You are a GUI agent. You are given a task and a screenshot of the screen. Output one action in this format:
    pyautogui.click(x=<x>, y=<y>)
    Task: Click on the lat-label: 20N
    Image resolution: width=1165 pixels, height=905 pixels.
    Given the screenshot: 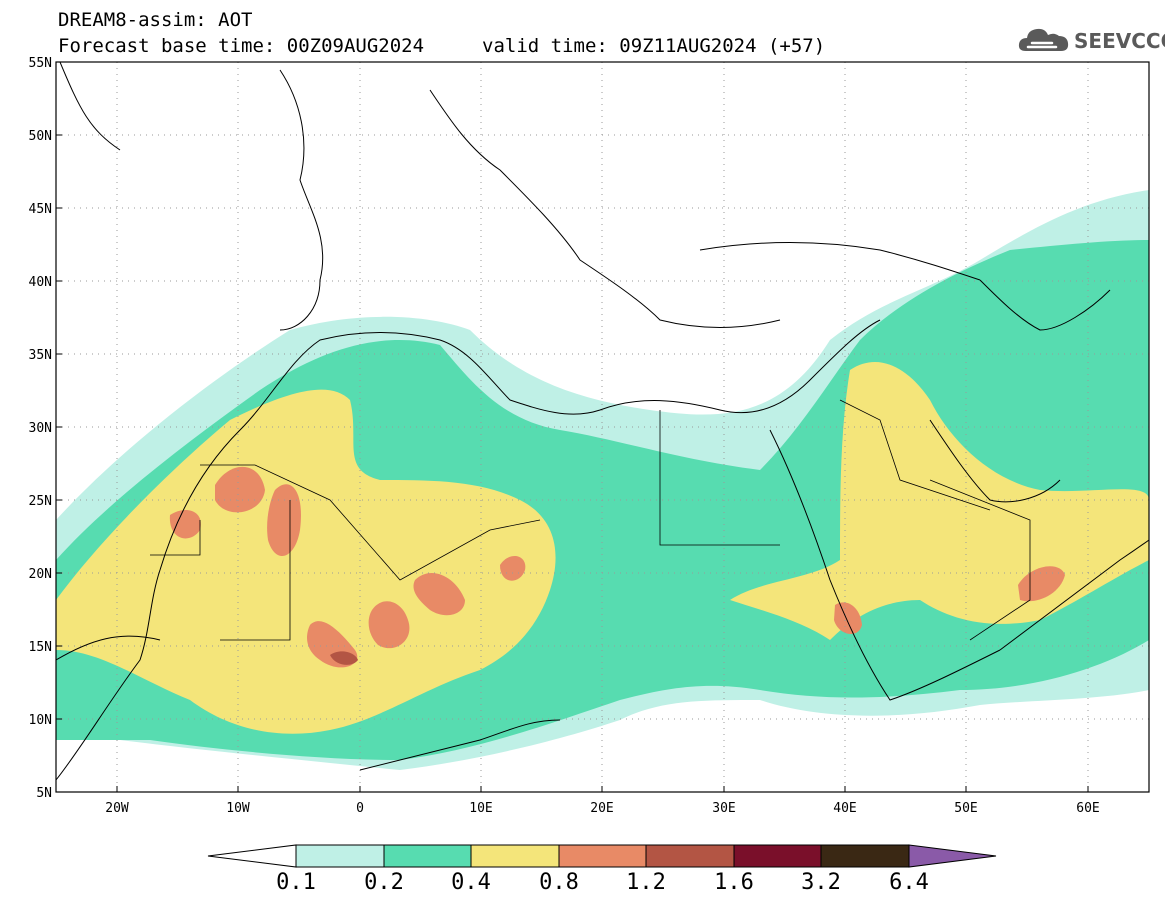 What is the action you would take?
    pyautogui.click(x=40, y=574)
    